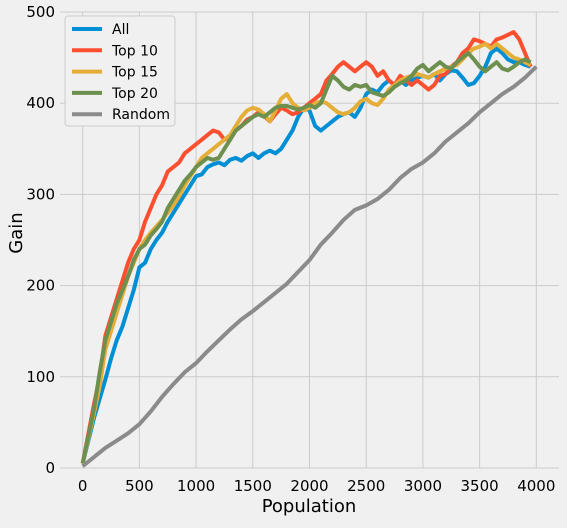 Image resolution: width=567 pixels, height=528 pixels. What do you see at coordinates (134, 94) in the screenshot?
I see `legend-label-top-20: Top 20` at bounding box center [134, 94].